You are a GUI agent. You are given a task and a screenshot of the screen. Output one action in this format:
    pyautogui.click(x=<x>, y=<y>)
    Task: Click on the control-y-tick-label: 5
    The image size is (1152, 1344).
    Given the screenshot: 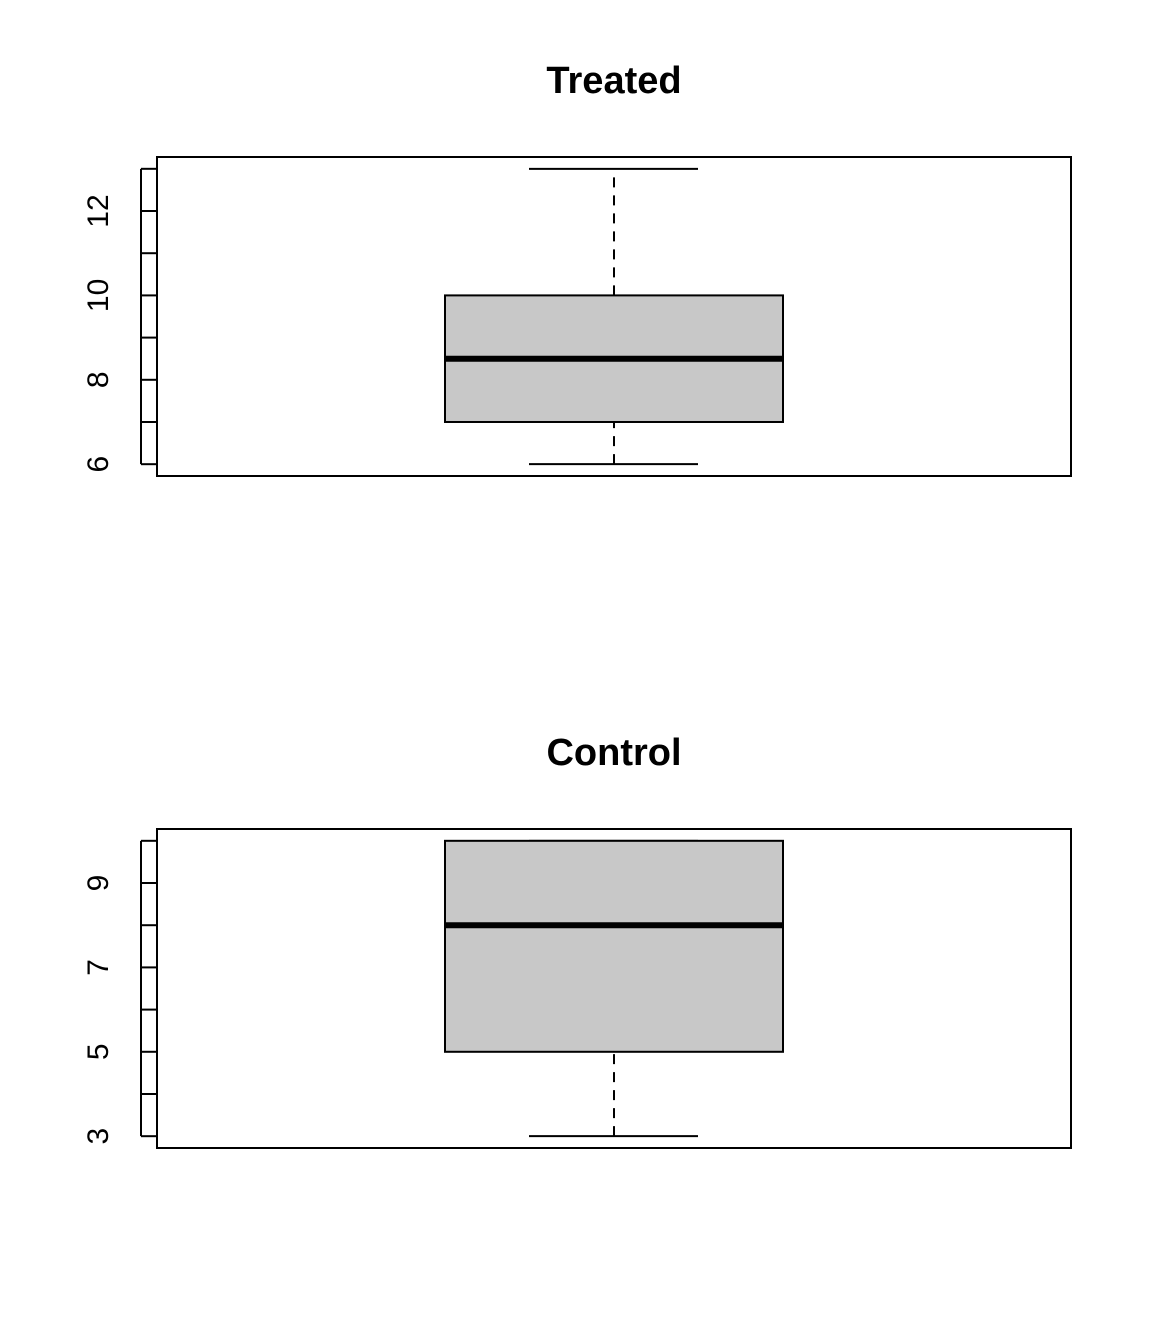 What is the action you would take?
    pyautogui.click(x=98, y=1051)
    